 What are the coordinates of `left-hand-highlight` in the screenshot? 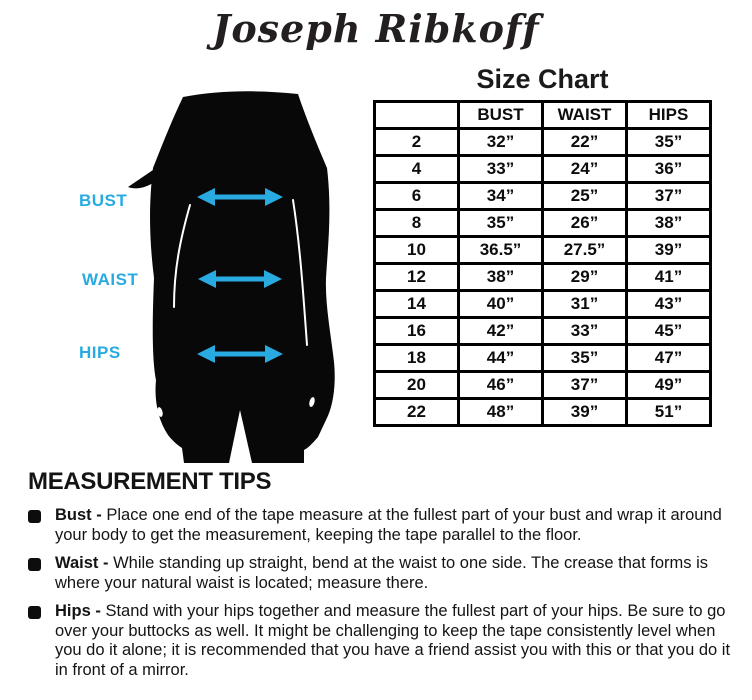 It's located at (160, 412).